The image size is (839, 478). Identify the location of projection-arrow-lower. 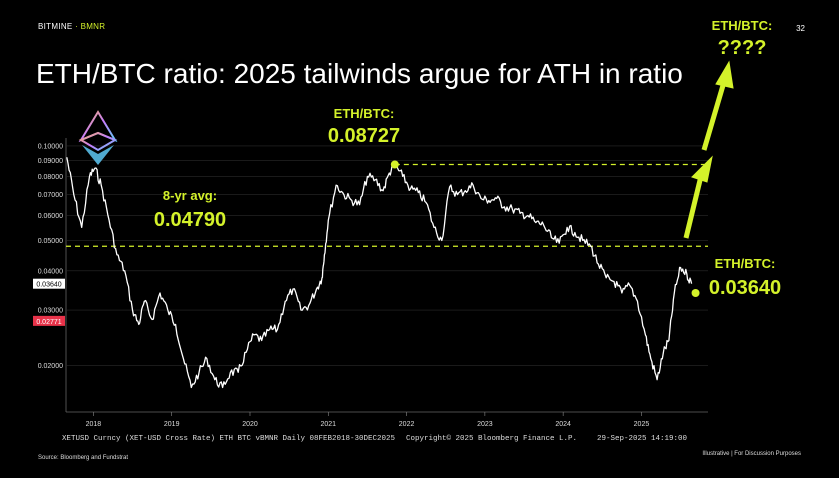
(694, 205).